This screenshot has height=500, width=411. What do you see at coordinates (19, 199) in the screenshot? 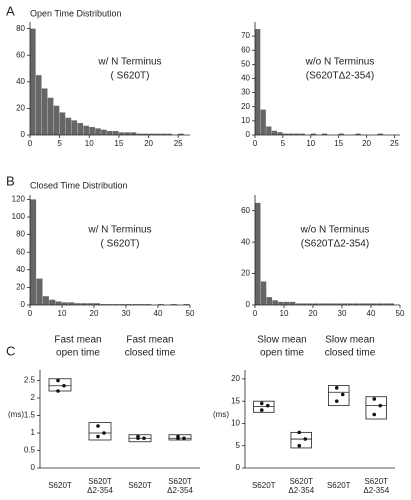
I see `y-tick-label: 120` at bounding box center [19, 199].